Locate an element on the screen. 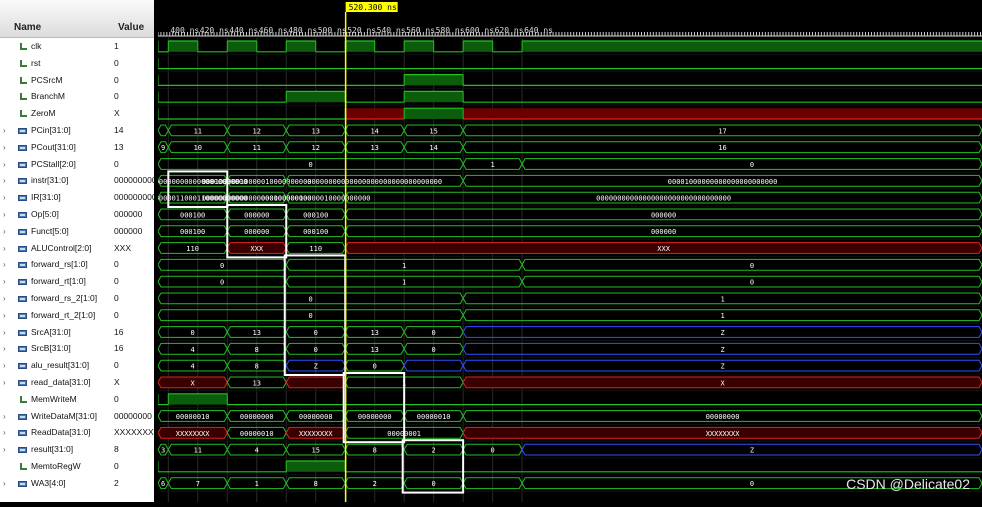 Image resolution: width=982 pixels, height=507 pixels. signal-value-row-26: 2 is located at coordinates (132, 483).